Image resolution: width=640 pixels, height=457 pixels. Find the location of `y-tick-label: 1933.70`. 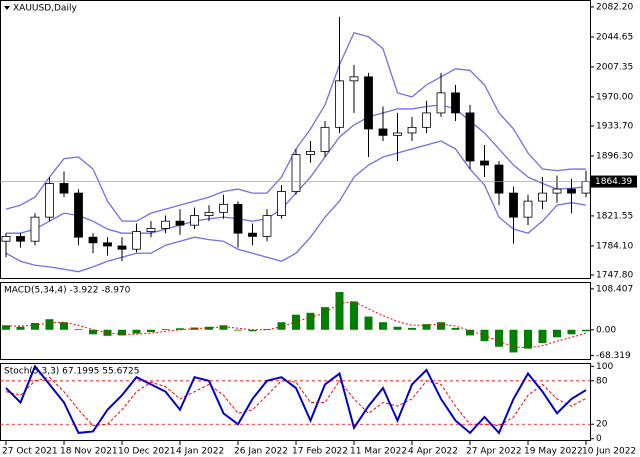

y-tick-label: 1933.70 is located at coordinates (614, 126).